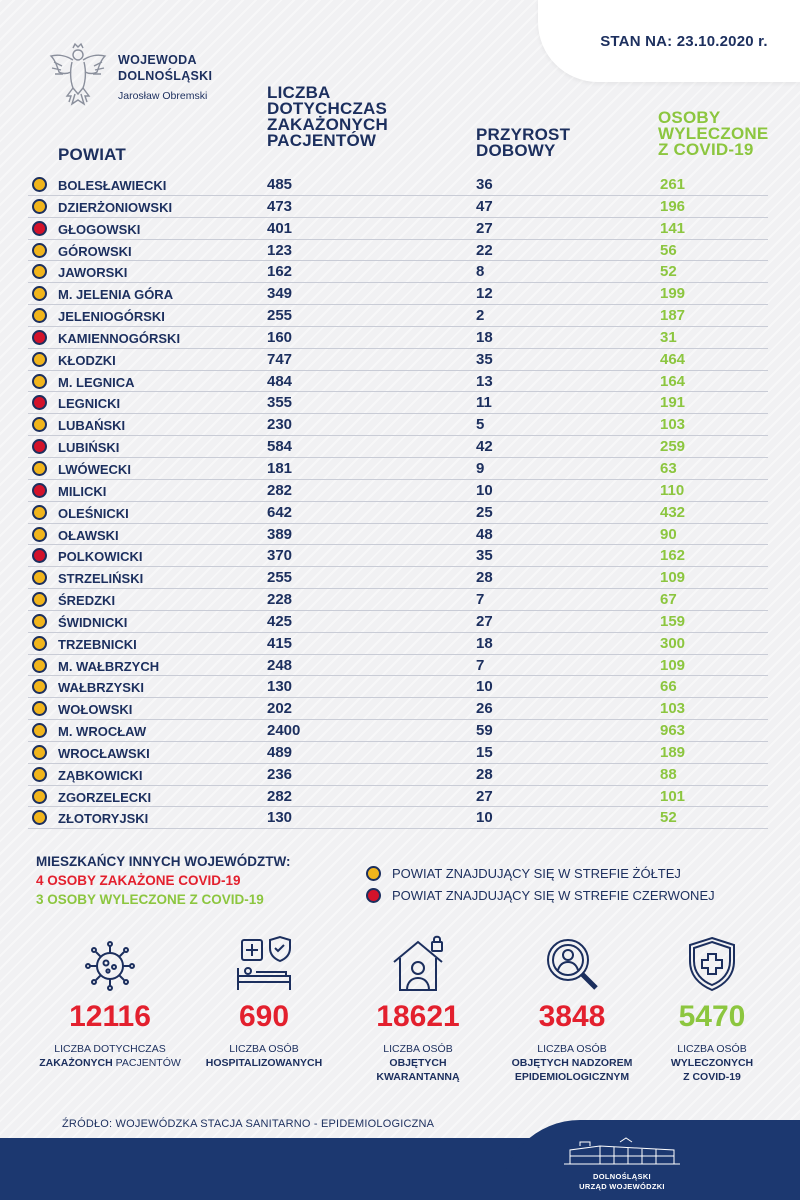 The image size is (800, 1200). What do you see at coordinates (96, 382) in the screenshot?
I see `powiat-name: M. LEGNICA` at bounding box center [96, 382].